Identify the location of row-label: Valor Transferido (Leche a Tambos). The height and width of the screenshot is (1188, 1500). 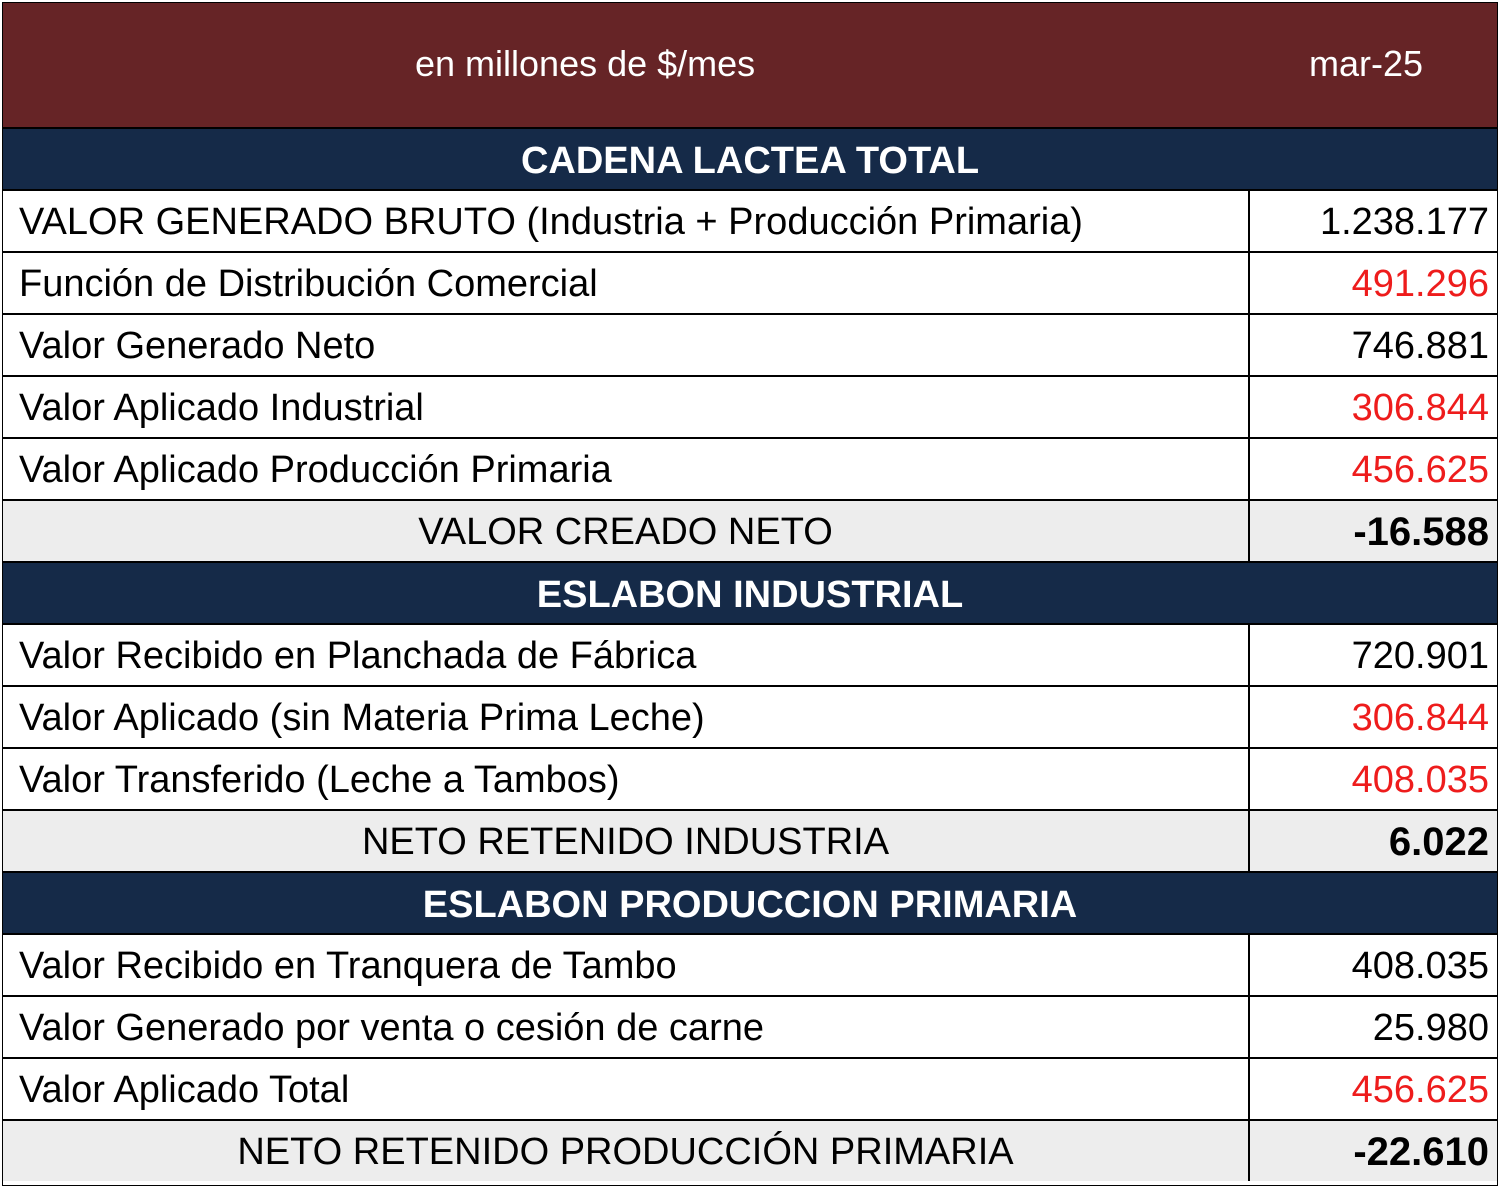
(319, 780).